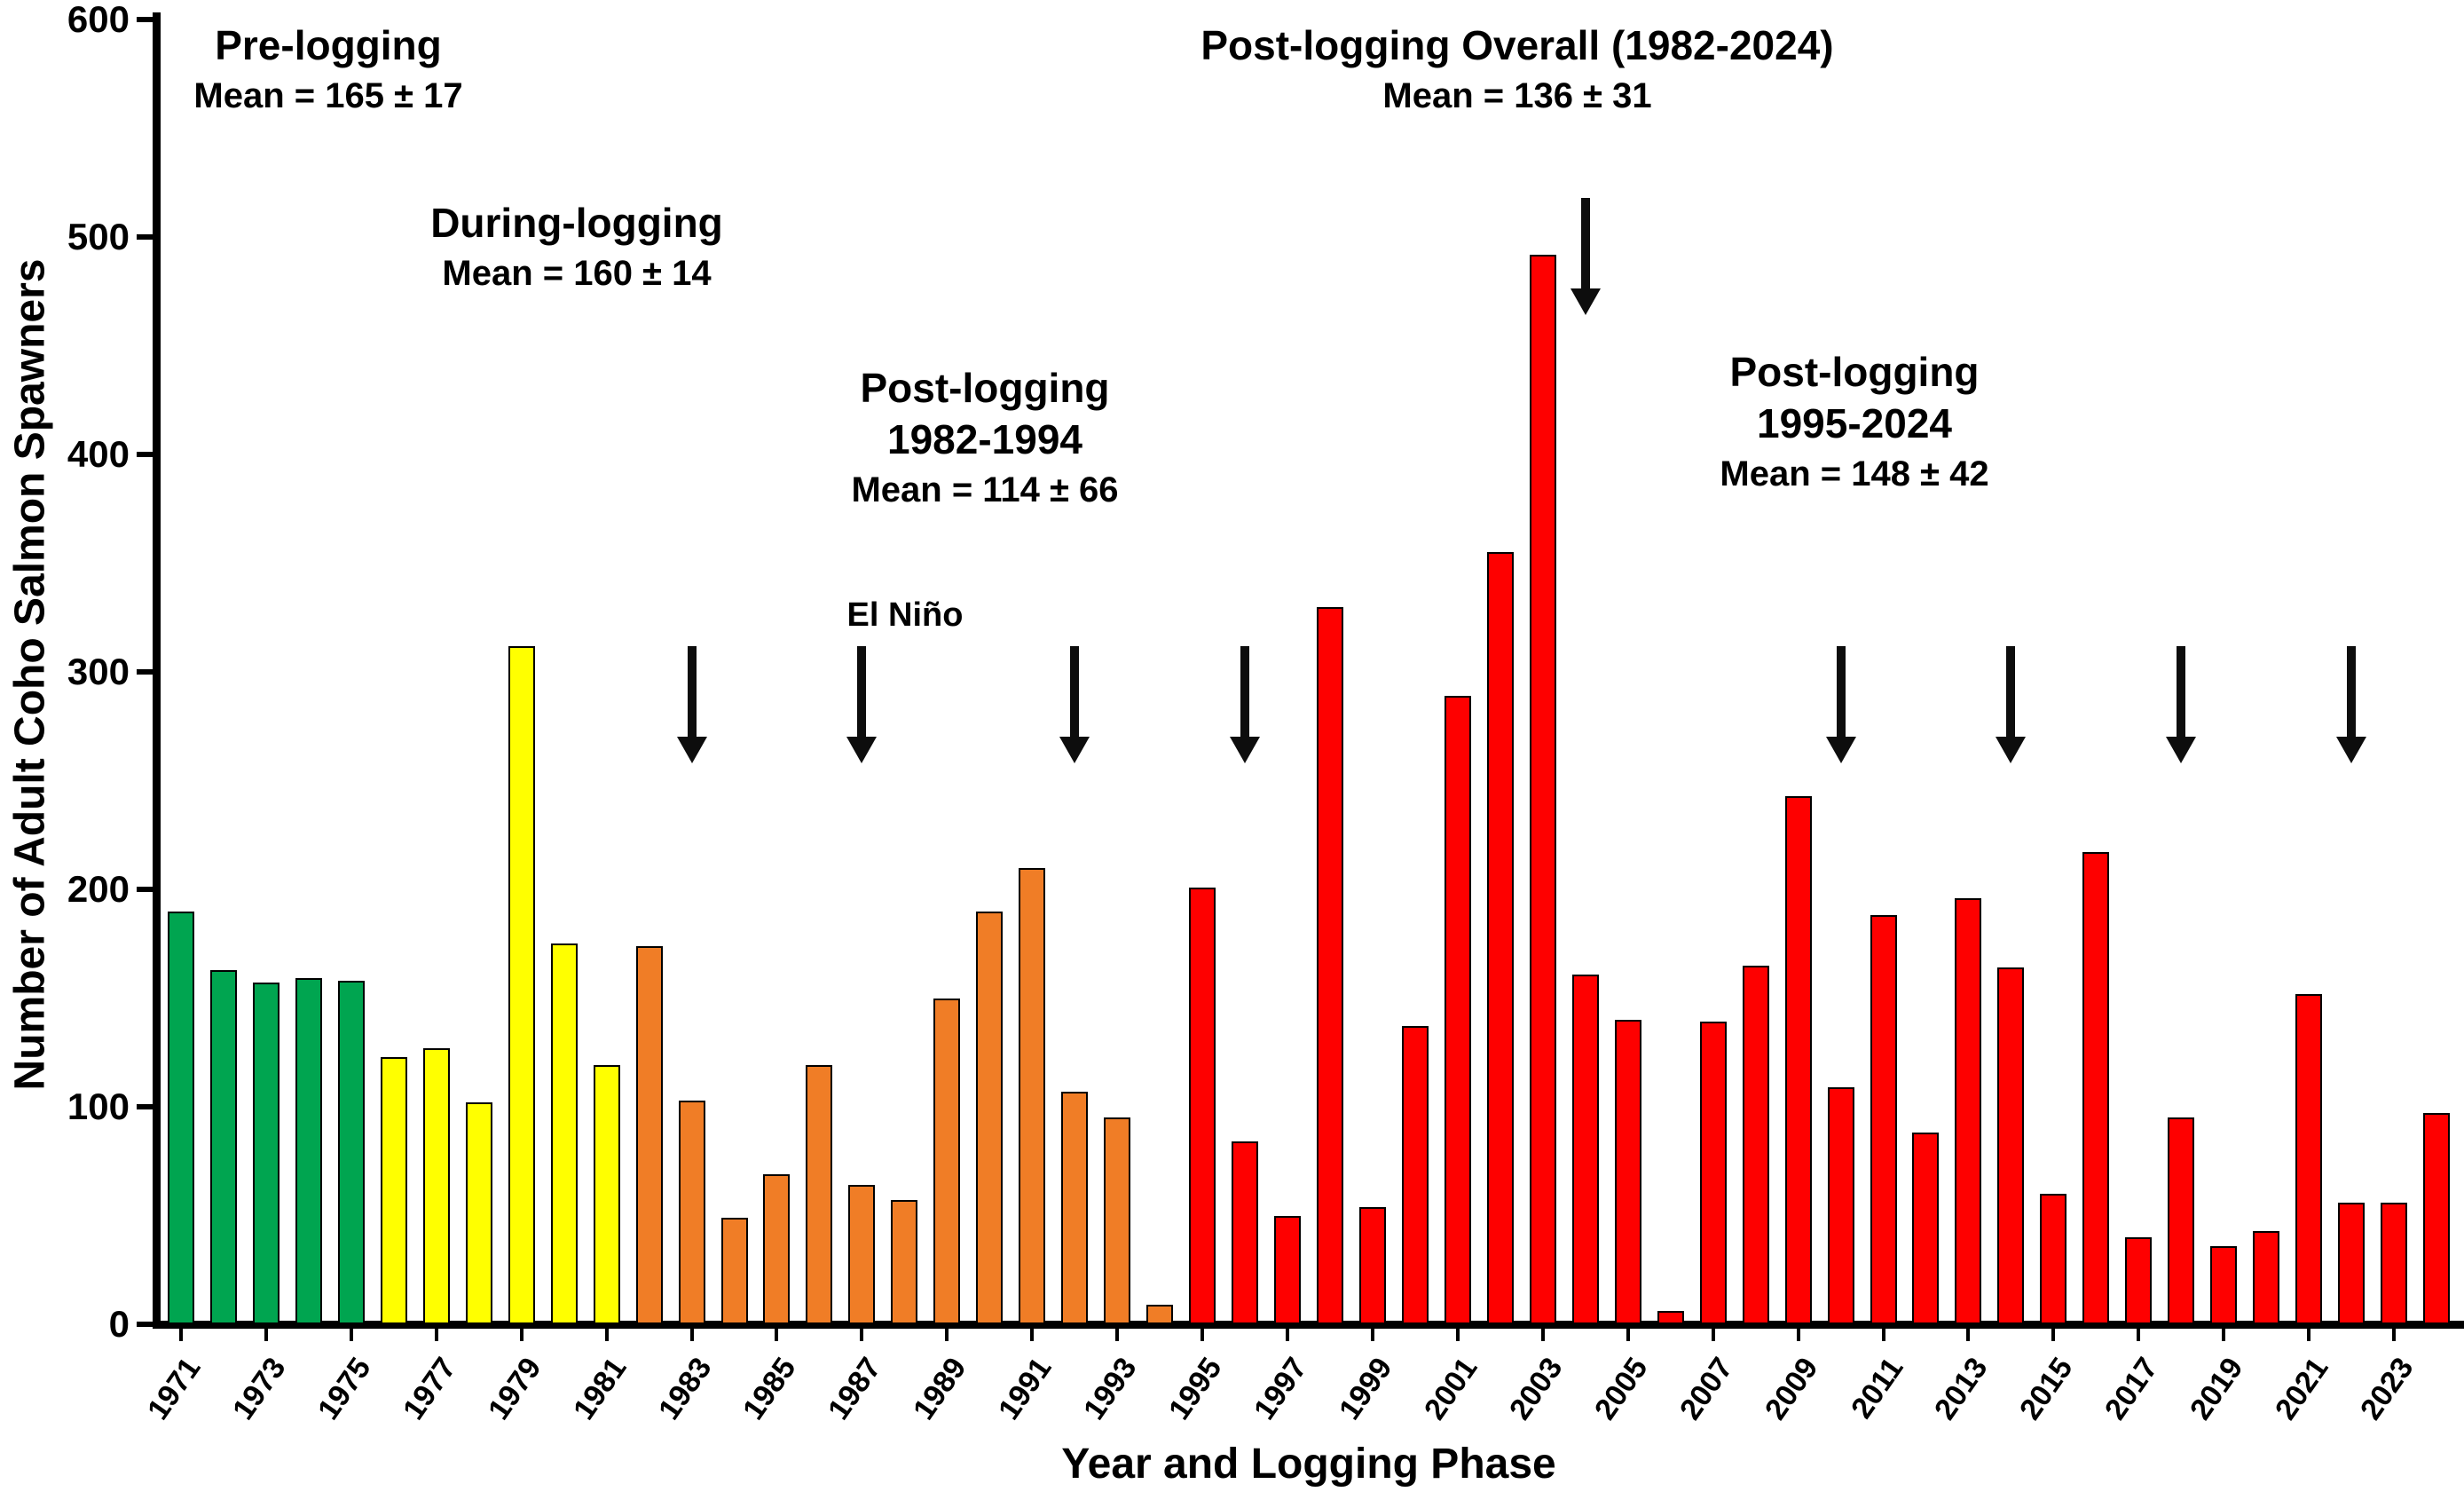  What do you see at coordinates (1713, 1335) in the screenshot?
I see `x-tick-2007` at bounding box center [1713, 1335].